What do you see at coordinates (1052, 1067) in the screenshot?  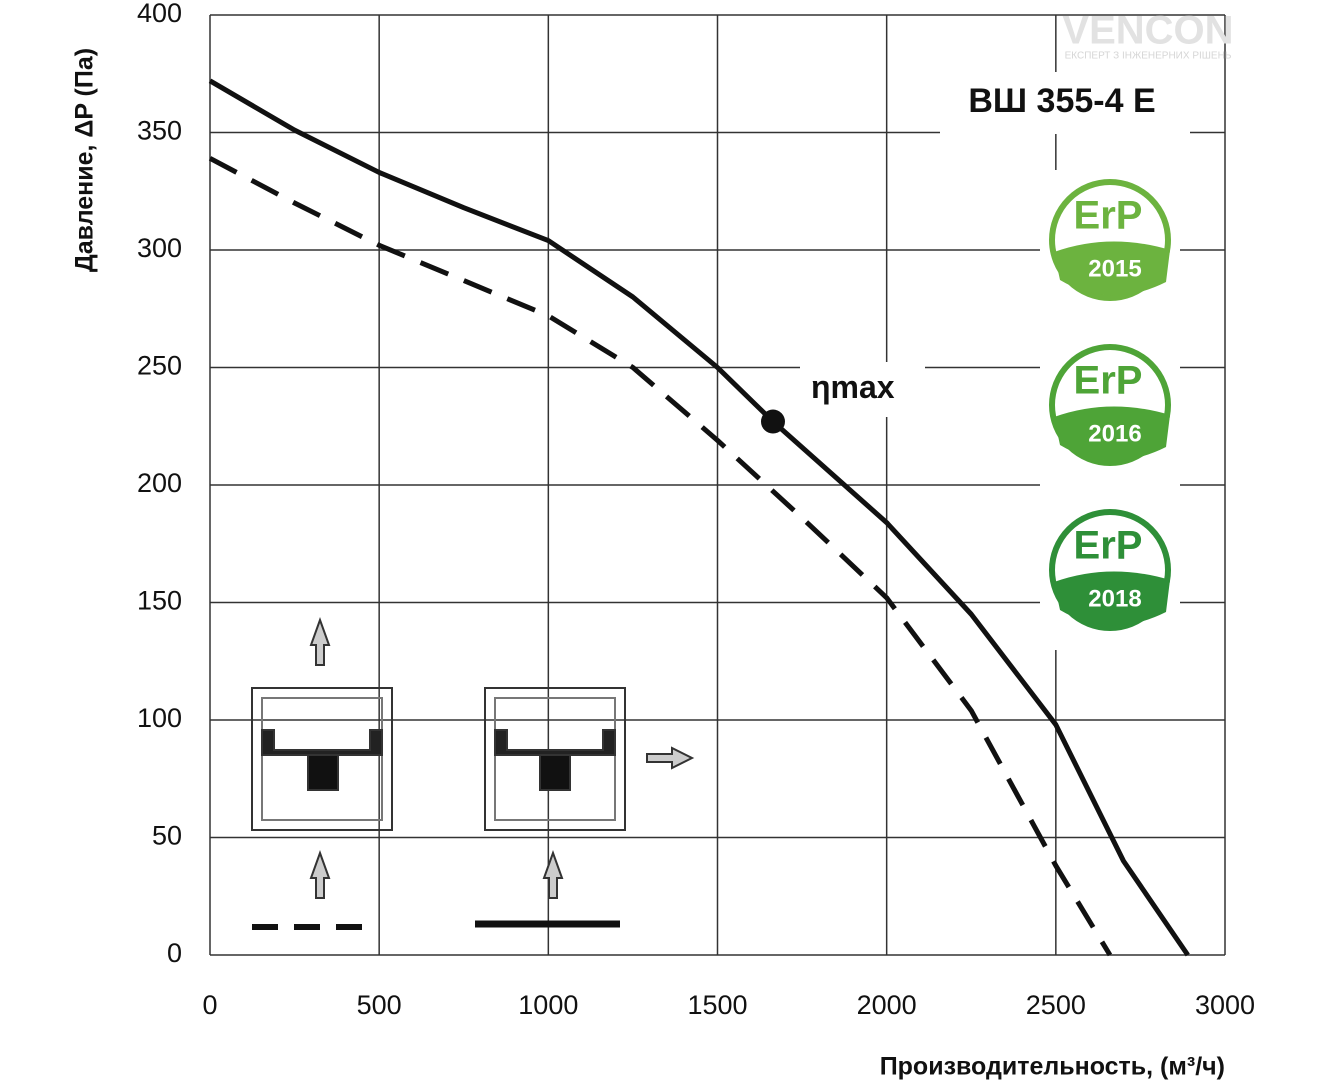 I see `x-axis-label: Производительность, (м³/ч)` at bounding box center [1052, 1067].